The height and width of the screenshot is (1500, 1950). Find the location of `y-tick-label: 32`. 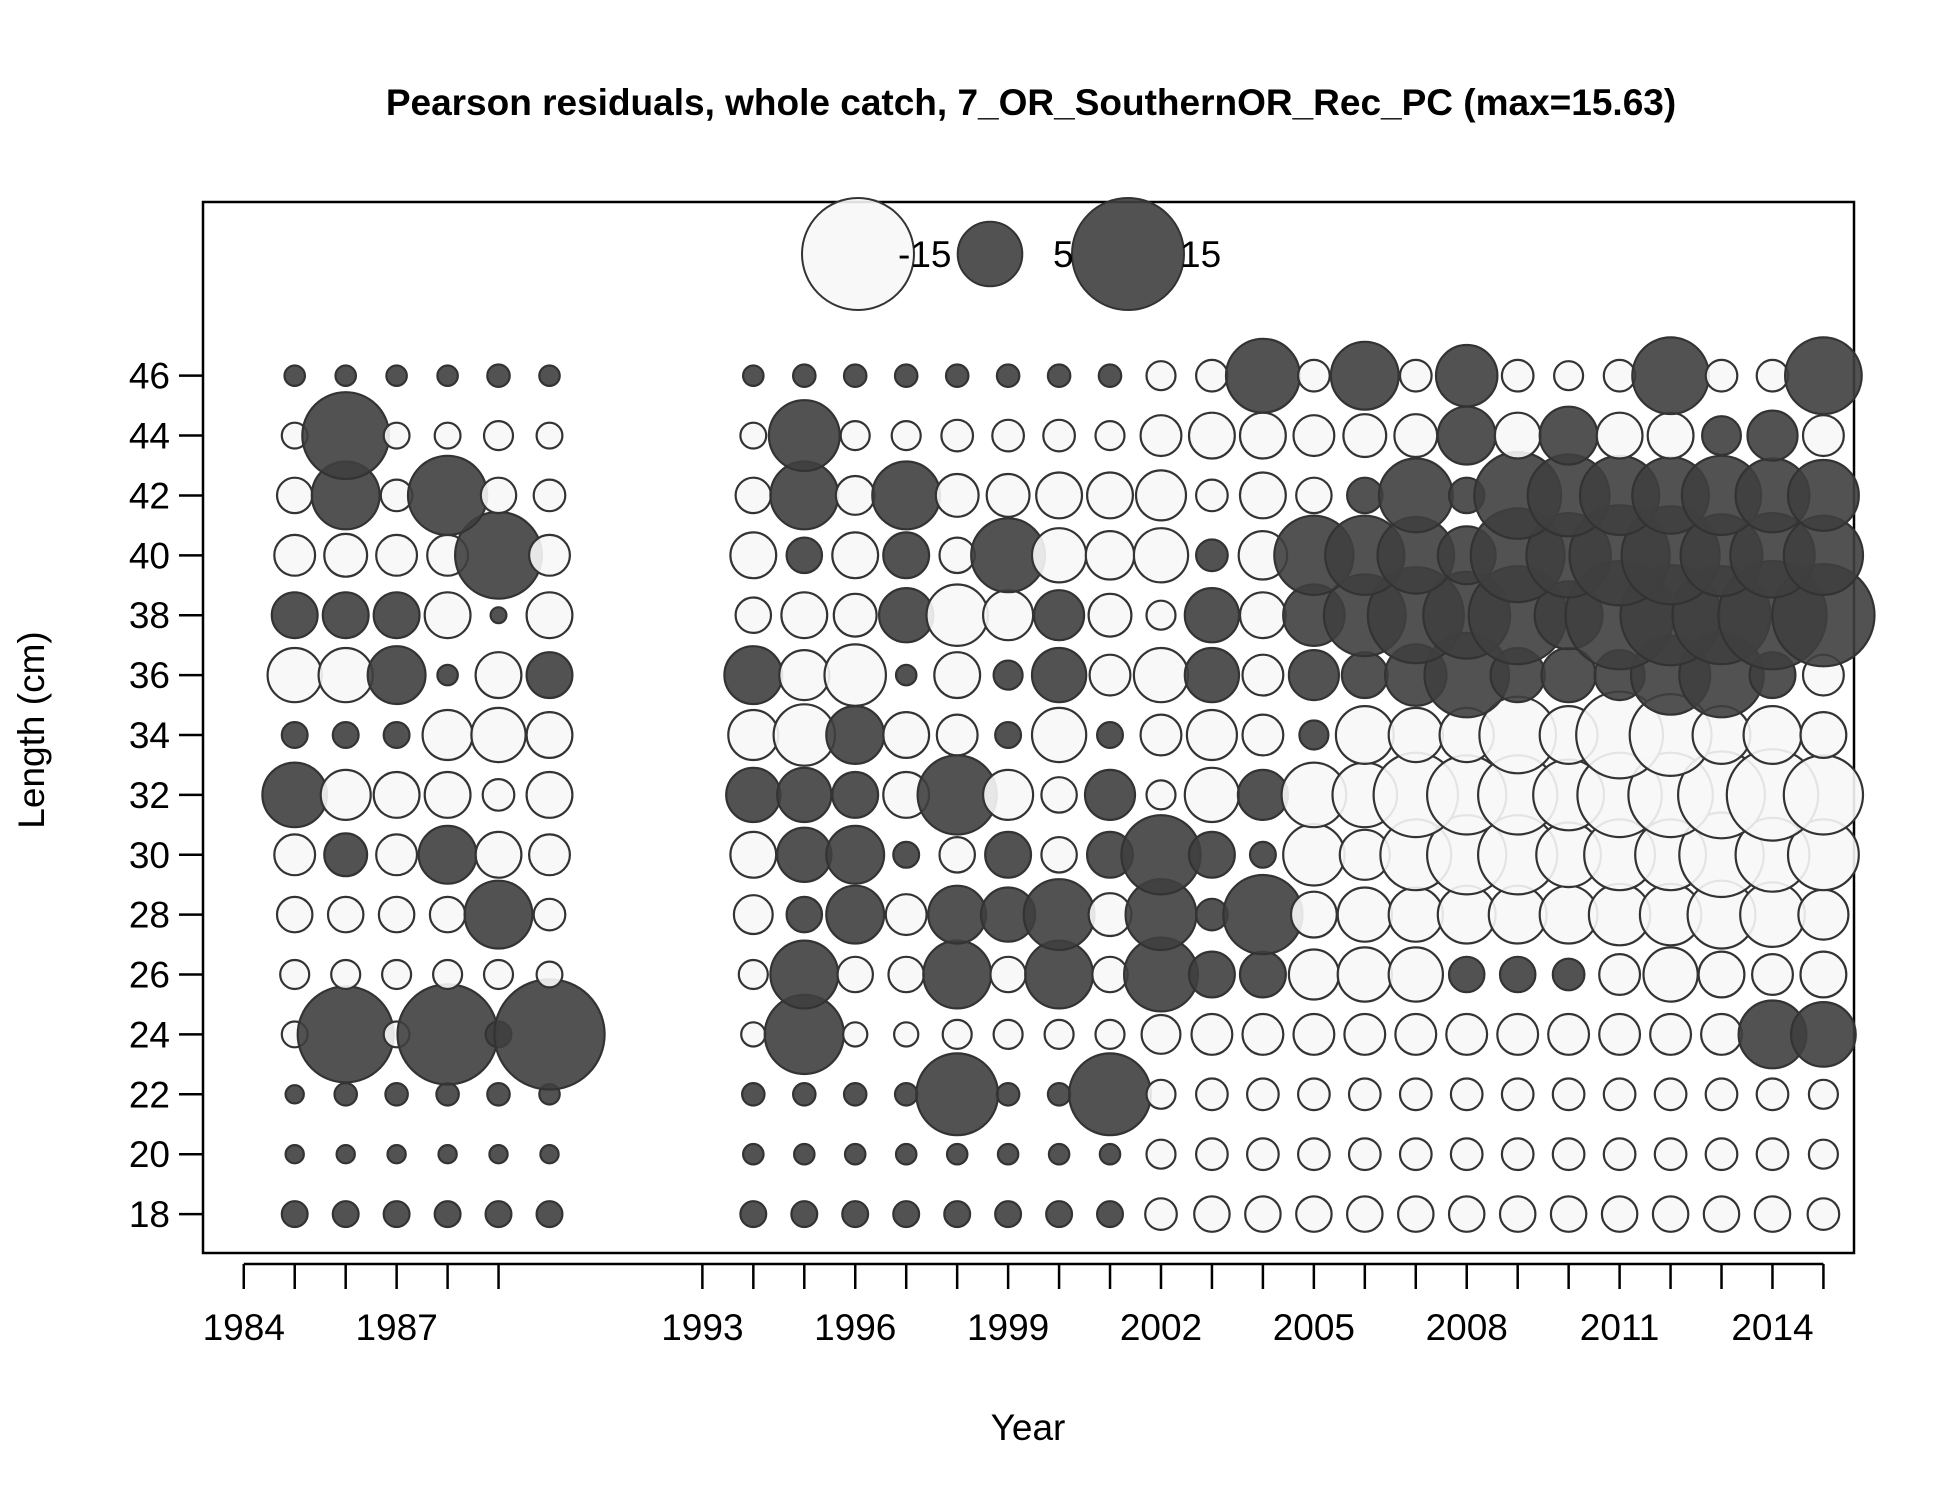

y-tick-label: 32 is located at coordinates (149, 795).